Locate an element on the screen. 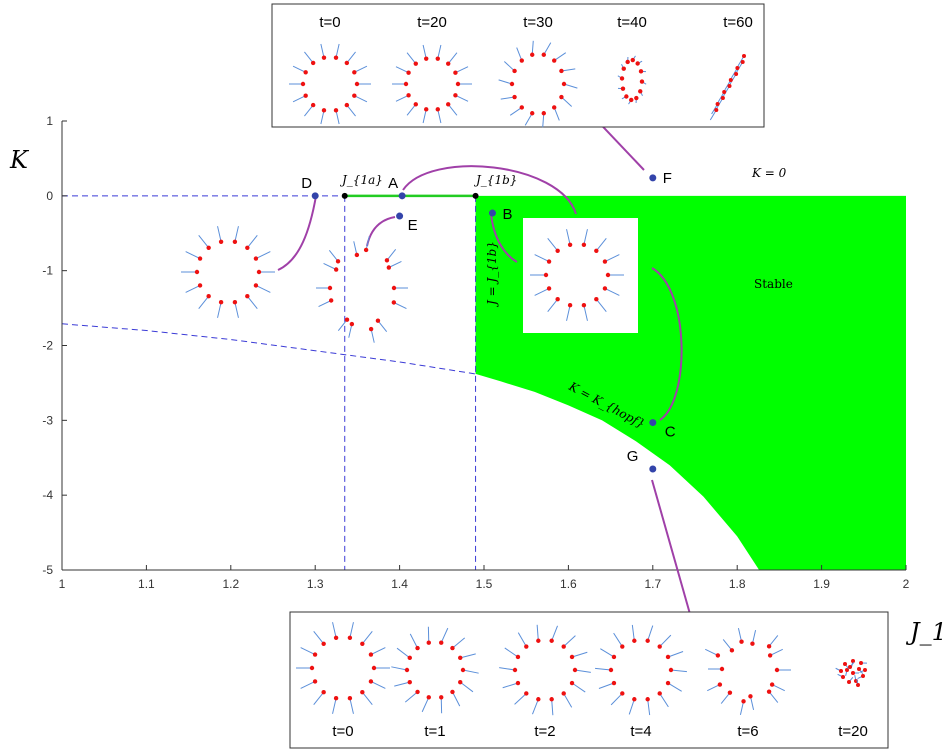 The image size is (949, 754). point-E is located at coordinates (400, 216).